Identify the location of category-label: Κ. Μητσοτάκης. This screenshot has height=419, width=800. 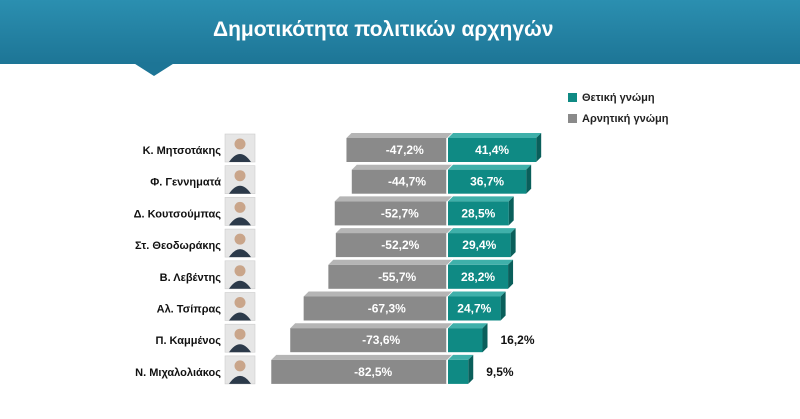
(182, 151).